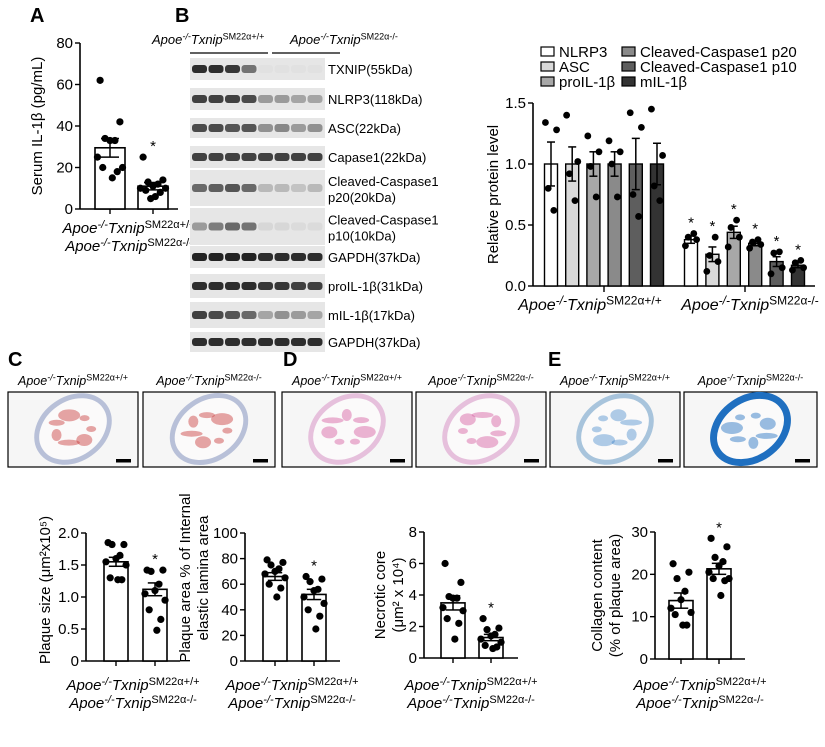  Describe the element at coordinates (128, 228) in the screenshot. I see `x-tick-label: Apoe-/-TxnipSM22α+/+` at that location.